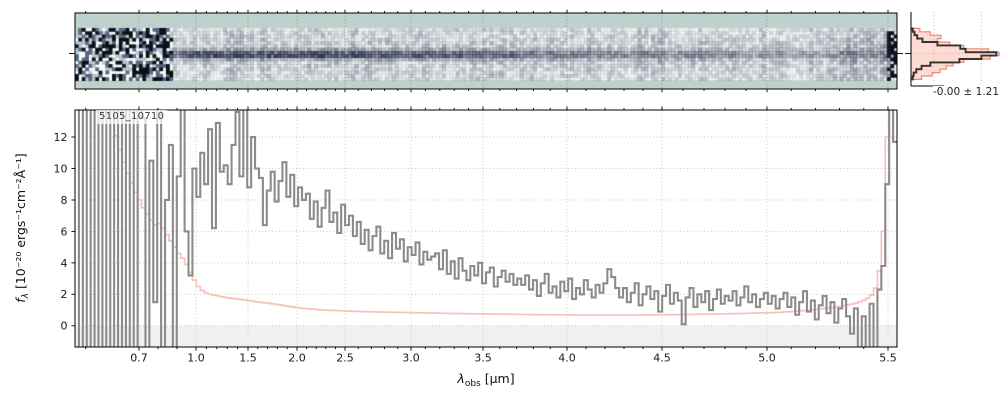  Describe the element at coordinates (483, 358) in the screenshot. I see `x-tick-label: 3.5` at that location.